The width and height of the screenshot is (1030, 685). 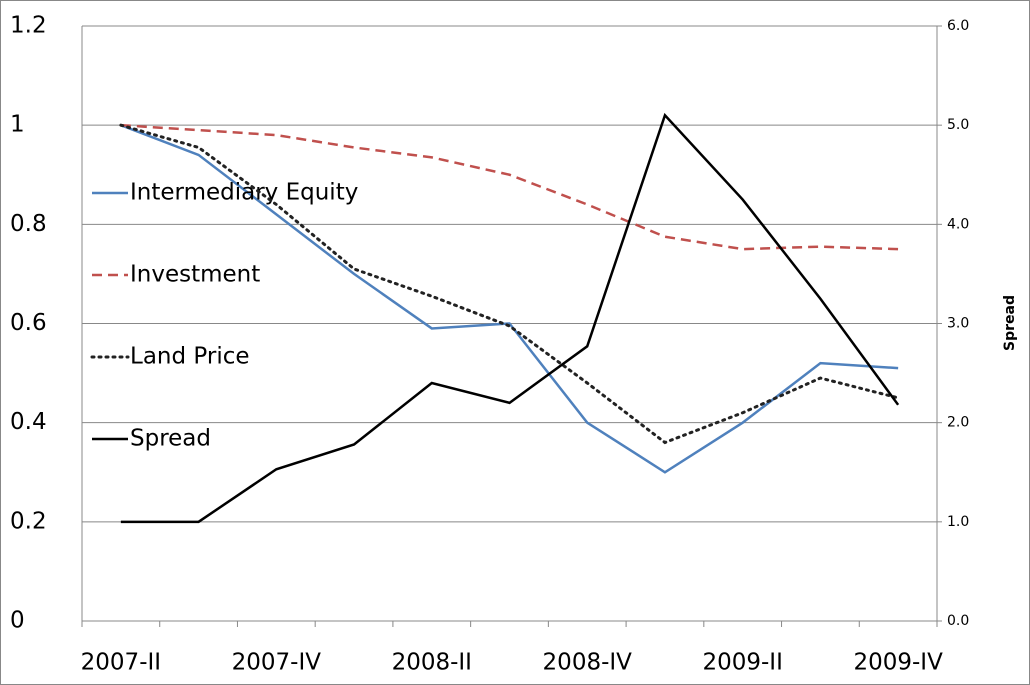 I want to click on x-tick-label: 2008-II, so click(x=432, y=663).